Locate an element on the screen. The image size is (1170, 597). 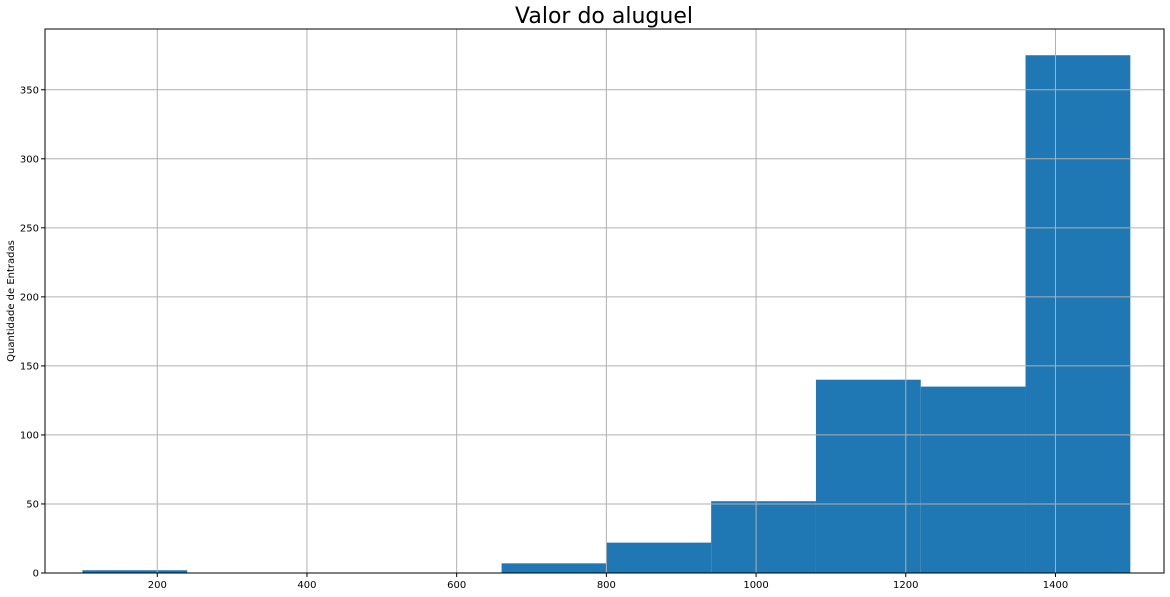
y-tick-label: 50 is located at coordinates (32, 504).